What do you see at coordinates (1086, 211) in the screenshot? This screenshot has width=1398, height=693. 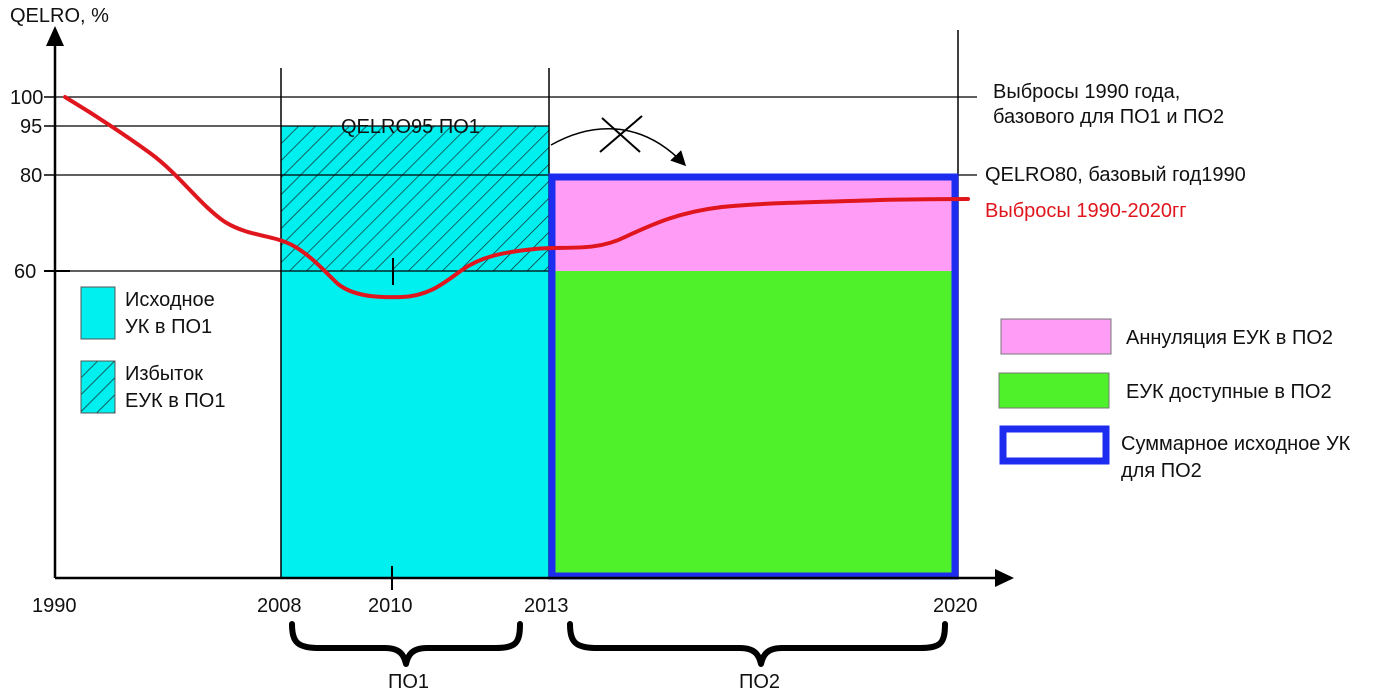 I see `emissions-series-label: Выбросы 1990-2020гг` at bounding box center [1086, 211].